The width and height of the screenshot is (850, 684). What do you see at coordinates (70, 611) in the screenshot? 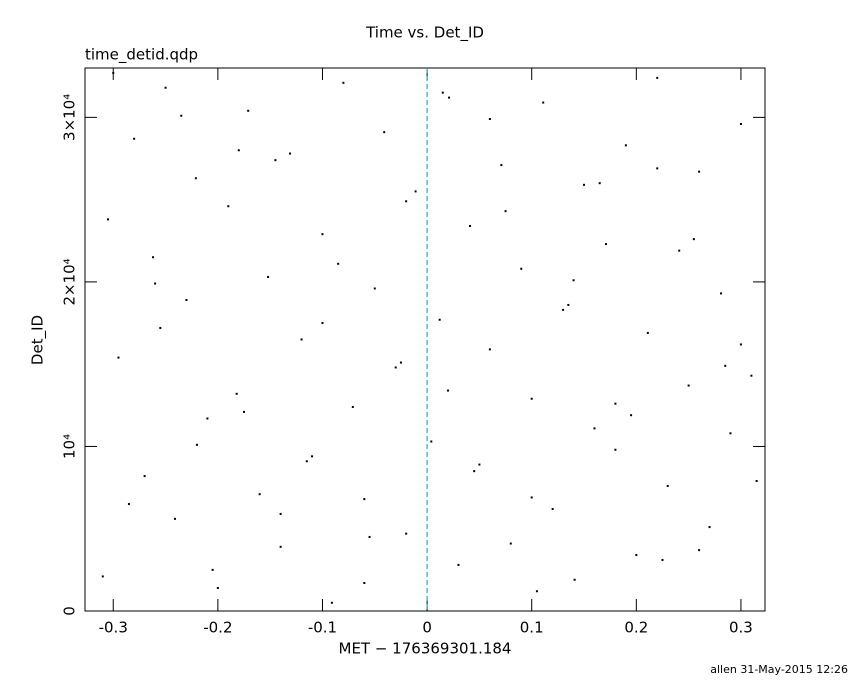
I see `y-tick-label: 0` at bounding box center [70, 611].